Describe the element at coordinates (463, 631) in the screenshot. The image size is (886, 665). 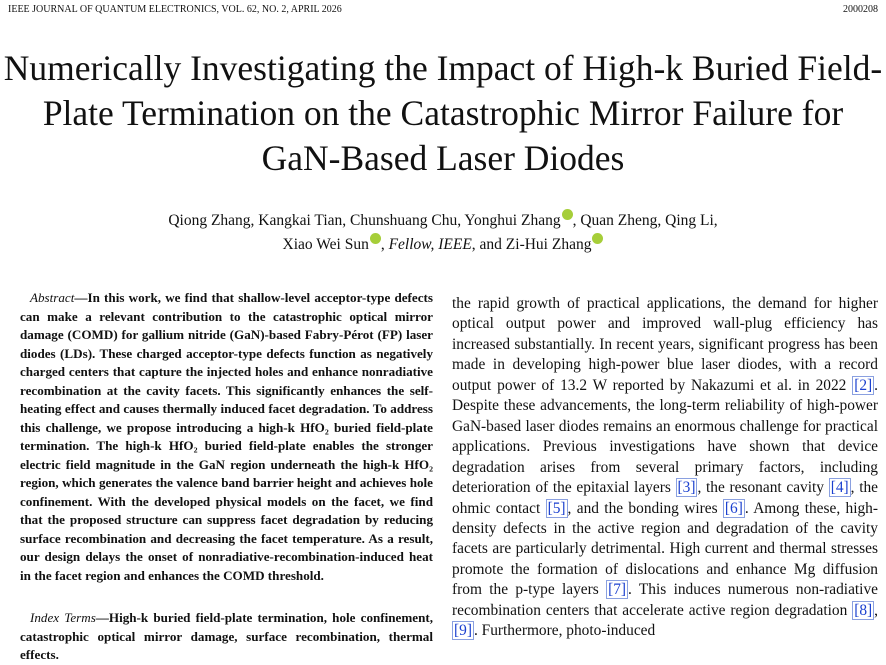
I see `citation-link: [9]` at that location.